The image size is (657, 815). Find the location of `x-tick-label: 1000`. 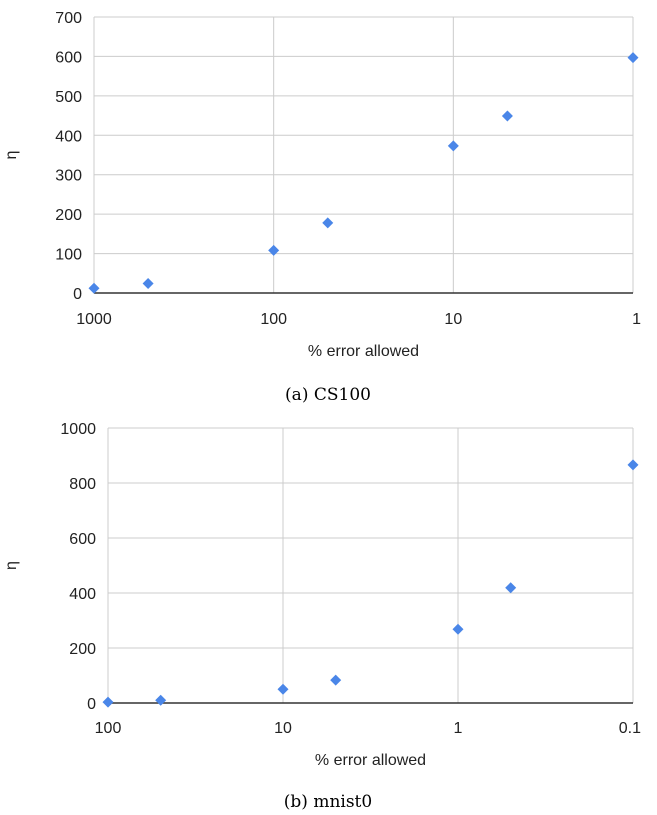

x-tick-label: 1000 is located at coordinates (94, 319).